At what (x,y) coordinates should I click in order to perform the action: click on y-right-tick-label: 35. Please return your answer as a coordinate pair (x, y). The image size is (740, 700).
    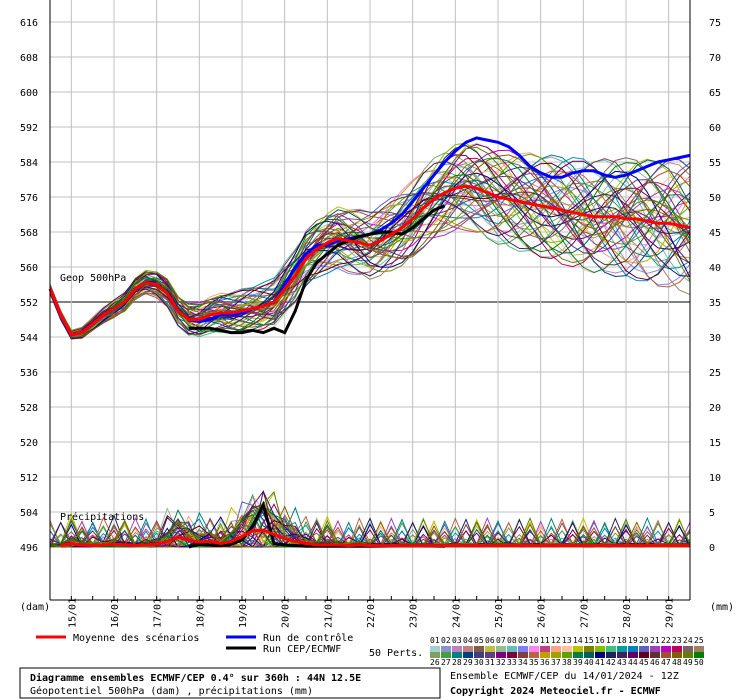
    Looking at the image, I should click on (715, 303).